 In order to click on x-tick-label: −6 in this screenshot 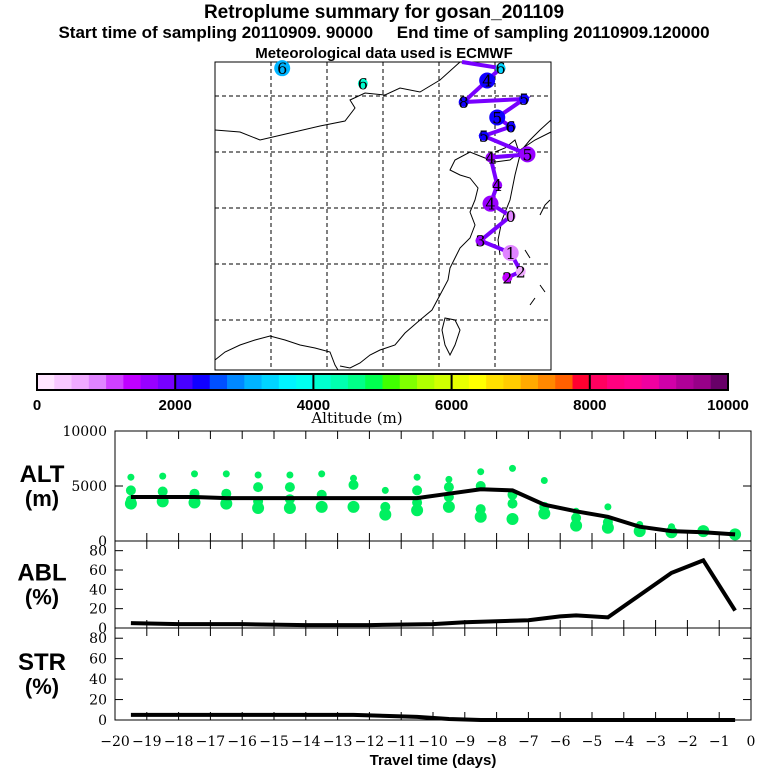, I will do `click(560, 742)`.